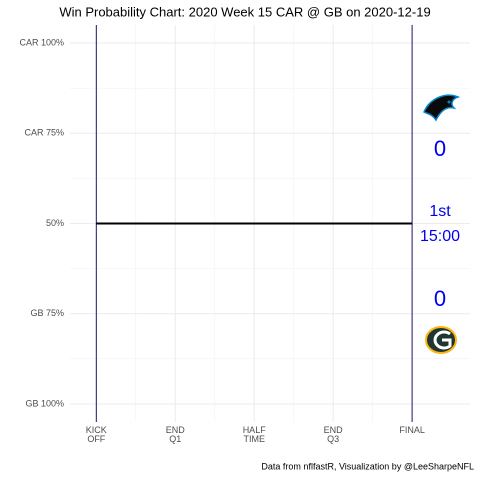 The width and height of the screenshot is (480, 480). What do you see at coordinates (440, 236) in the screenshot?
I see `clock: 15:00` at bounding box center [440, 236].